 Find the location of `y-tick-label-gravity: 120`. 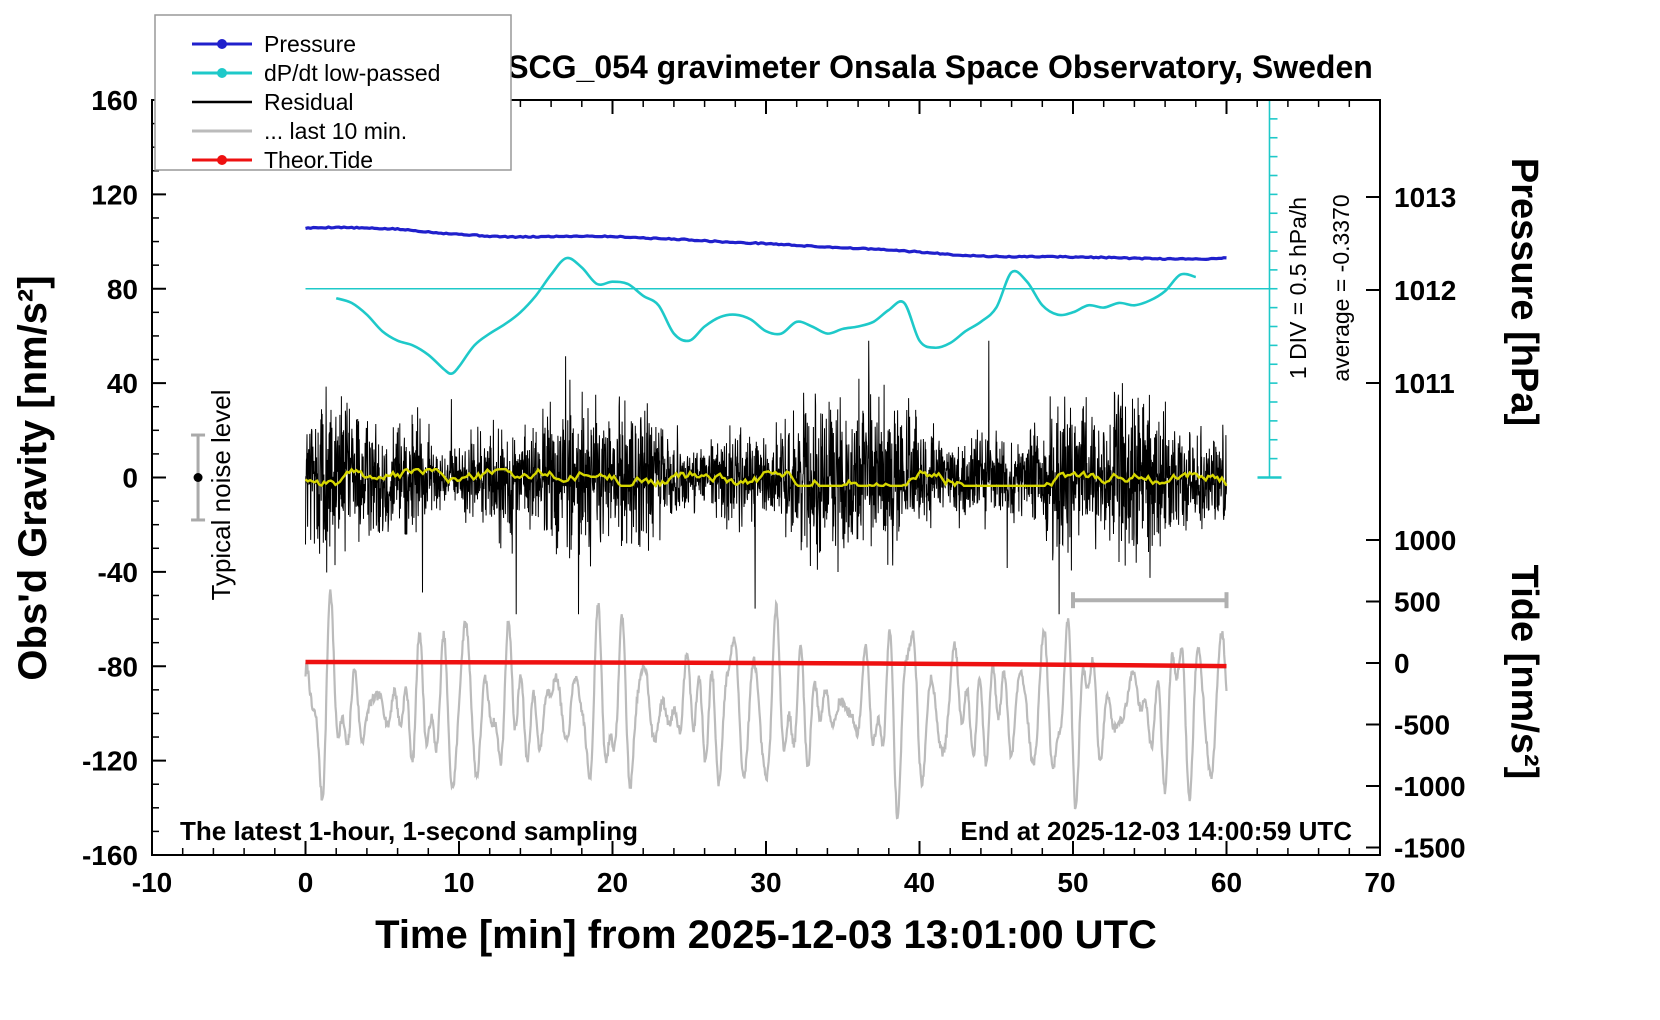

y-tick-label-gravity: 120 is located at coordinates (114, 194).